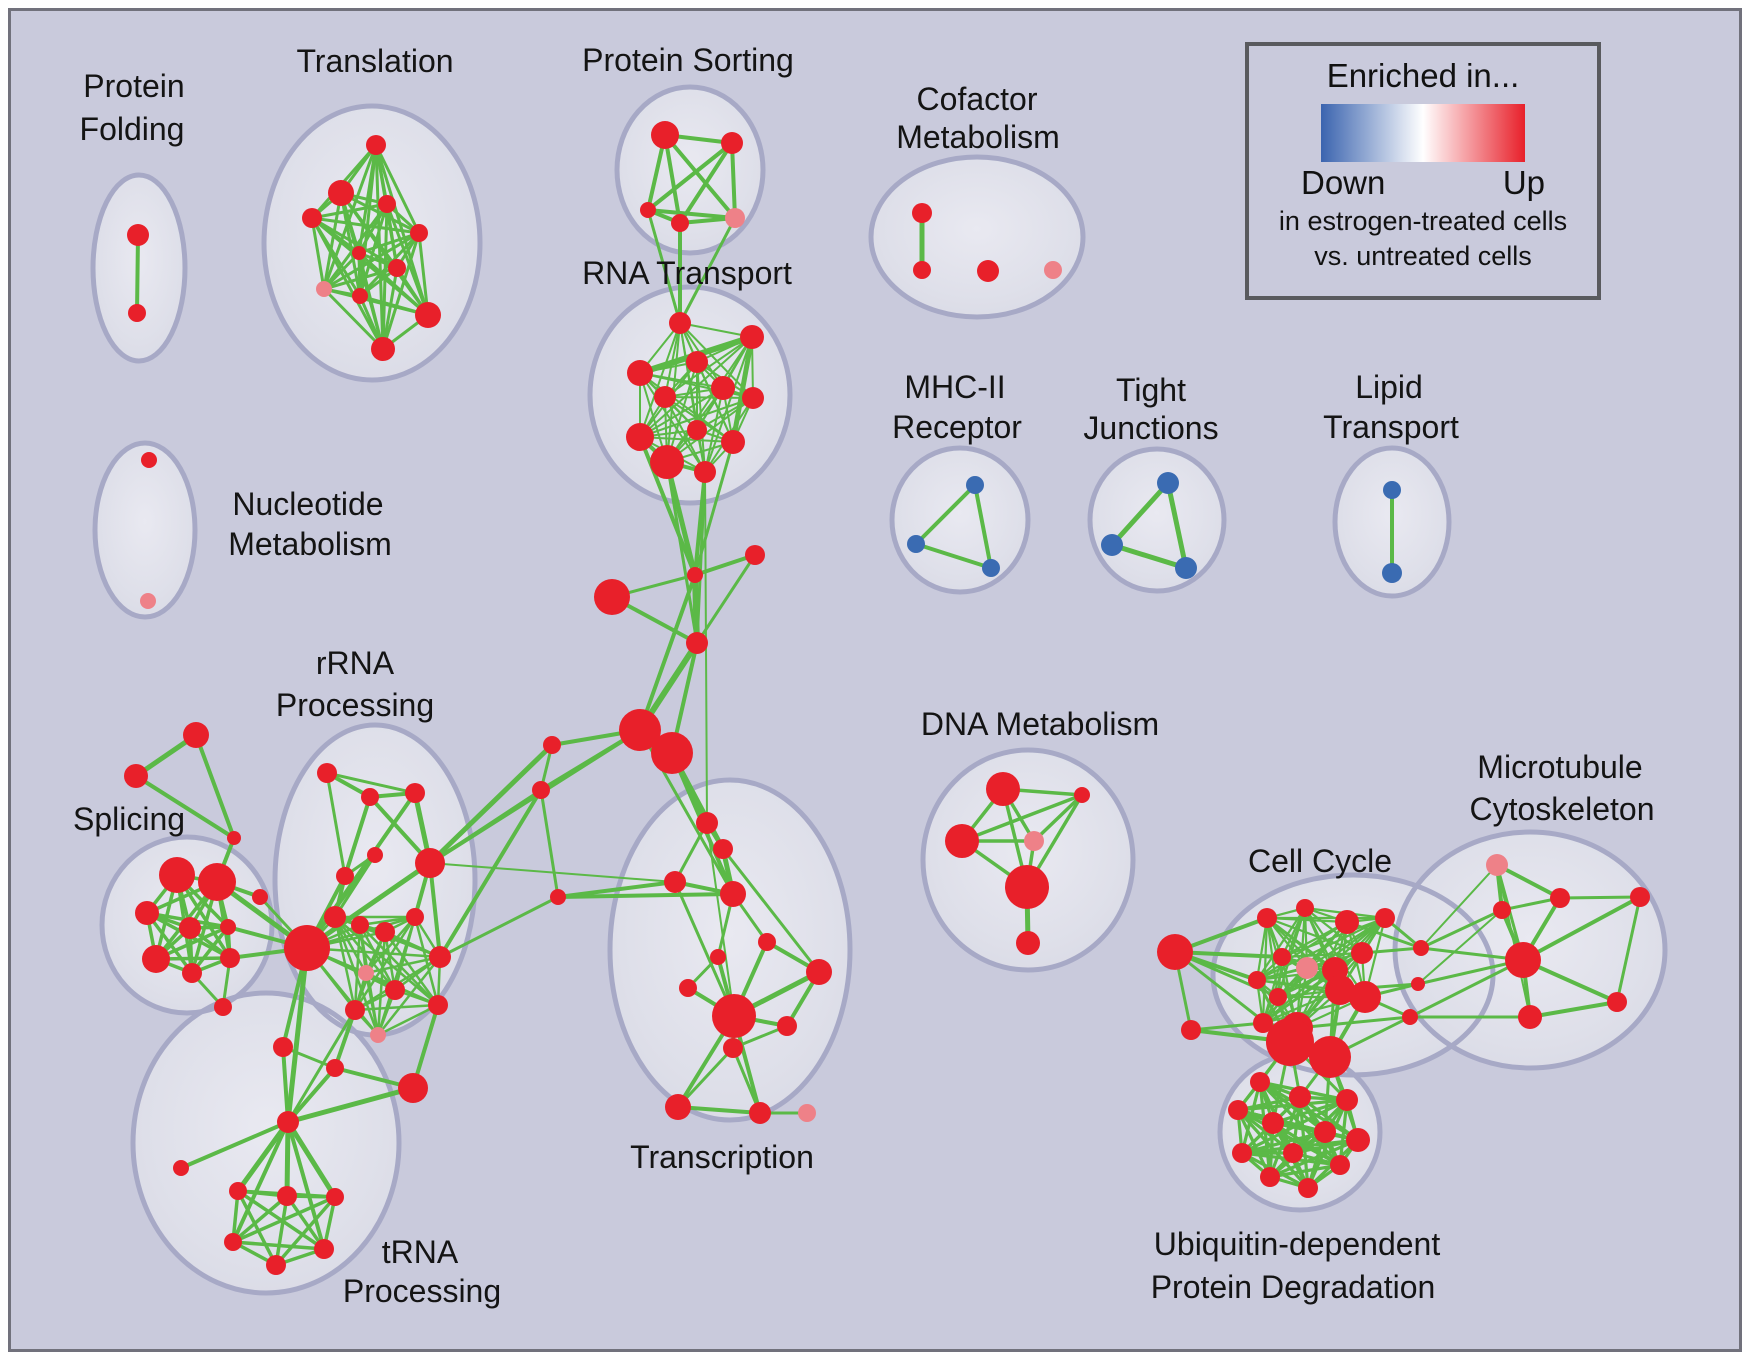  Describe the element at coordinates (1423, 183) in the screenshot. I see `legend-endpoint-labels: Down Up` at that location.